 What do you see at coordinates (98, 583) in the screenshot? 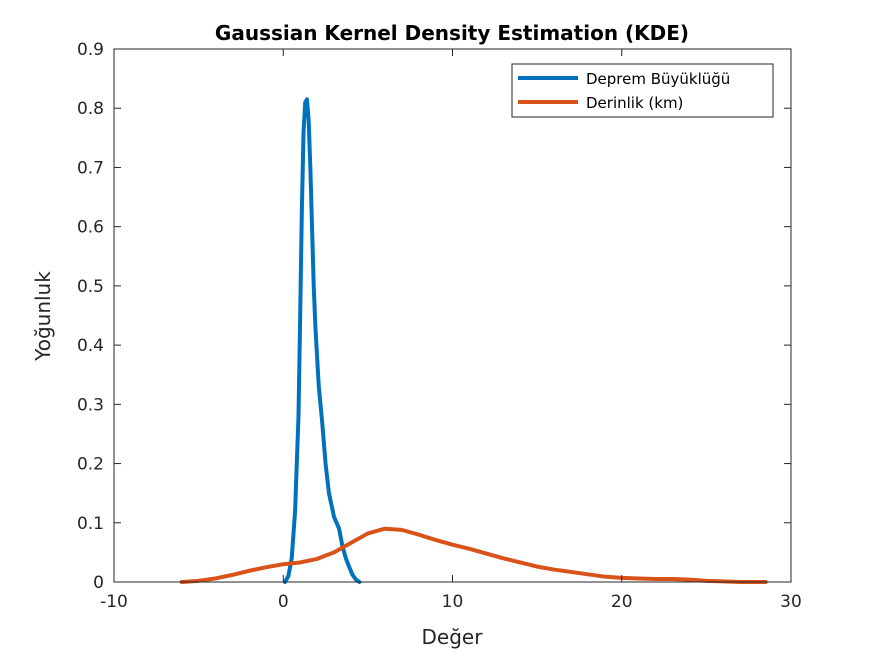
I see `y-tick-label: 0` at bounding box center [98, 583].